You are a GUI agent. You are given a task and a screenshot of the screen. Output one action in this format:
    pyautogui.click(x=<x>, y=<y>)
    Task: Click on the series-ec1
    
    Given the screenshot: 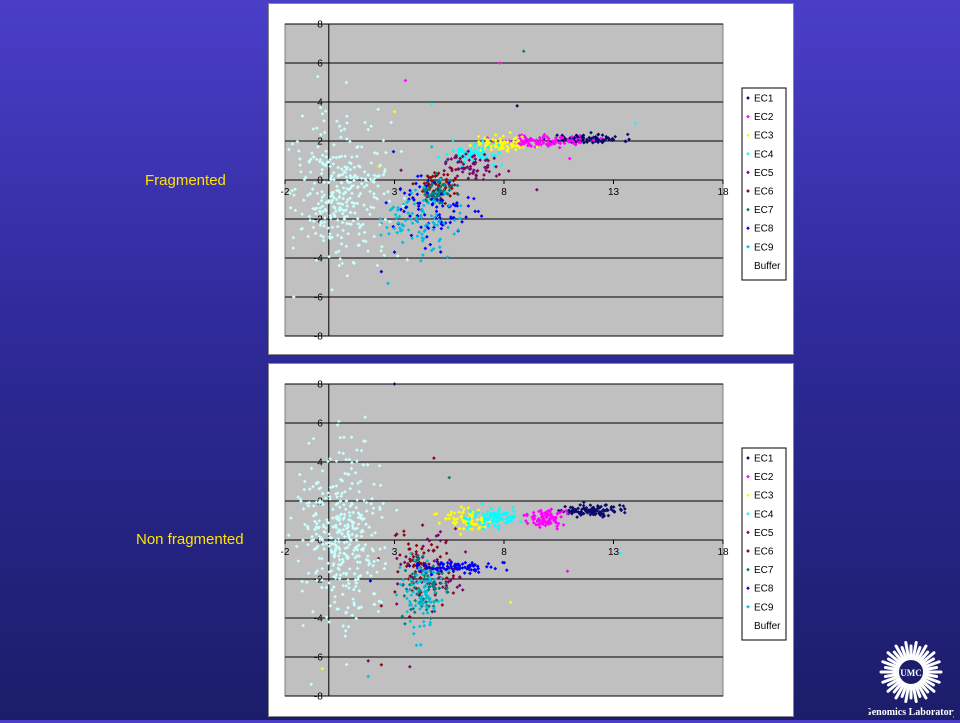 What is the action you would take?
    pyautogui.click(x=509, y=450)
    